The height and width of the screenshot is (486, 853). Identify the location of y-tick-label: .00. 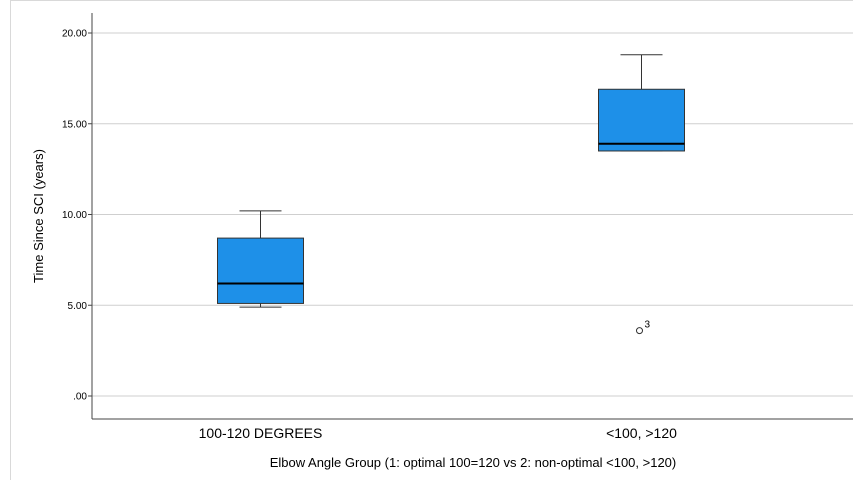
(80, 397).